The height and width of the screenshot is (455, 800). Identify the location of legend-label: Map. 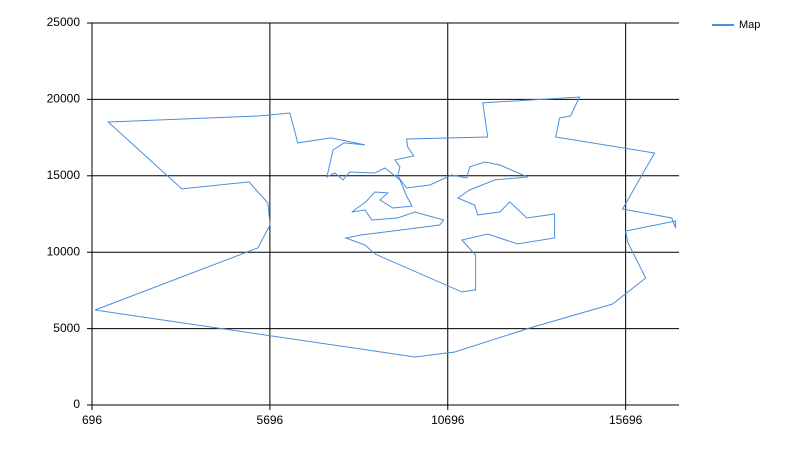
(749, 25).